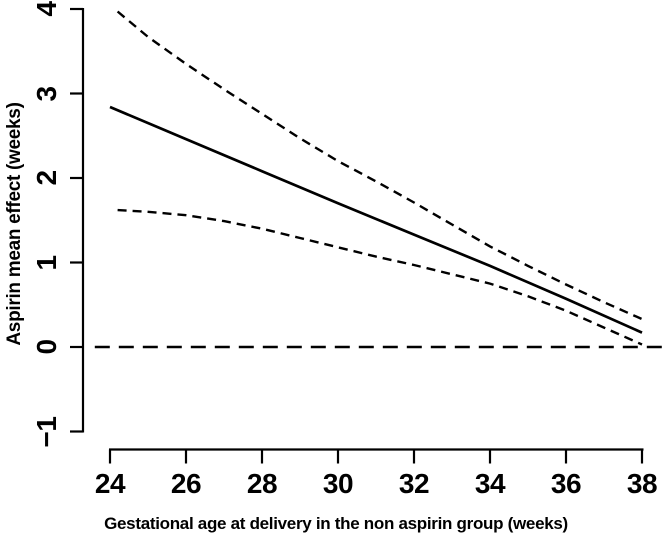  What do you see at coordinates (46, 178) in the screenshot?
I see `y-tick-label: 2` at bounding box center [46, 178].